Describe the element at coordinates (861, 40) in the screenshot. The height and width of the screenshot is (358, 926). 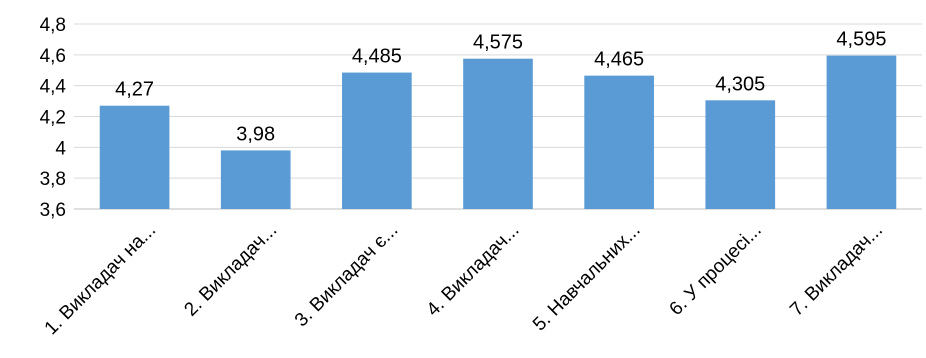
I see `data-label: 4,595` at that location.